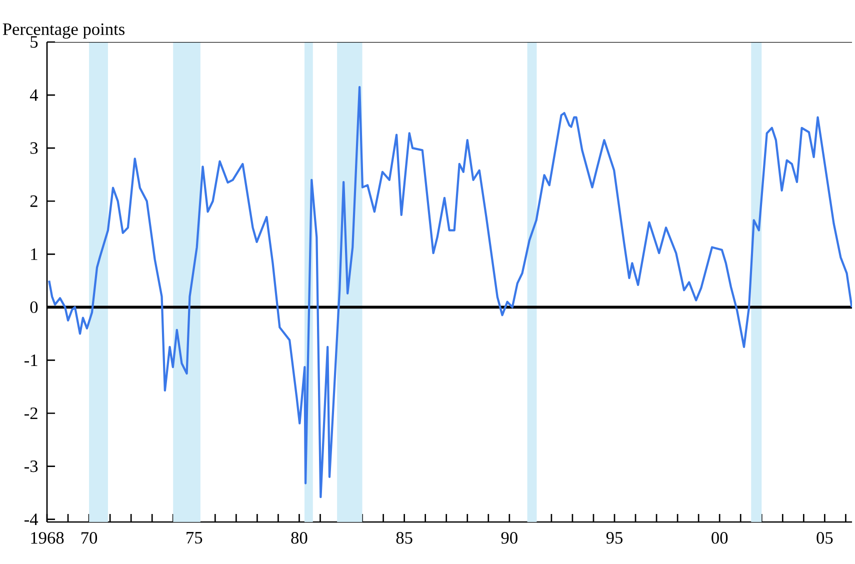 Image resolution: width=855 pixels, height=564 pixels. Describe the element at coordinates (34, 95) in the screenshot. I see `y-tick-label: 4` at that location.